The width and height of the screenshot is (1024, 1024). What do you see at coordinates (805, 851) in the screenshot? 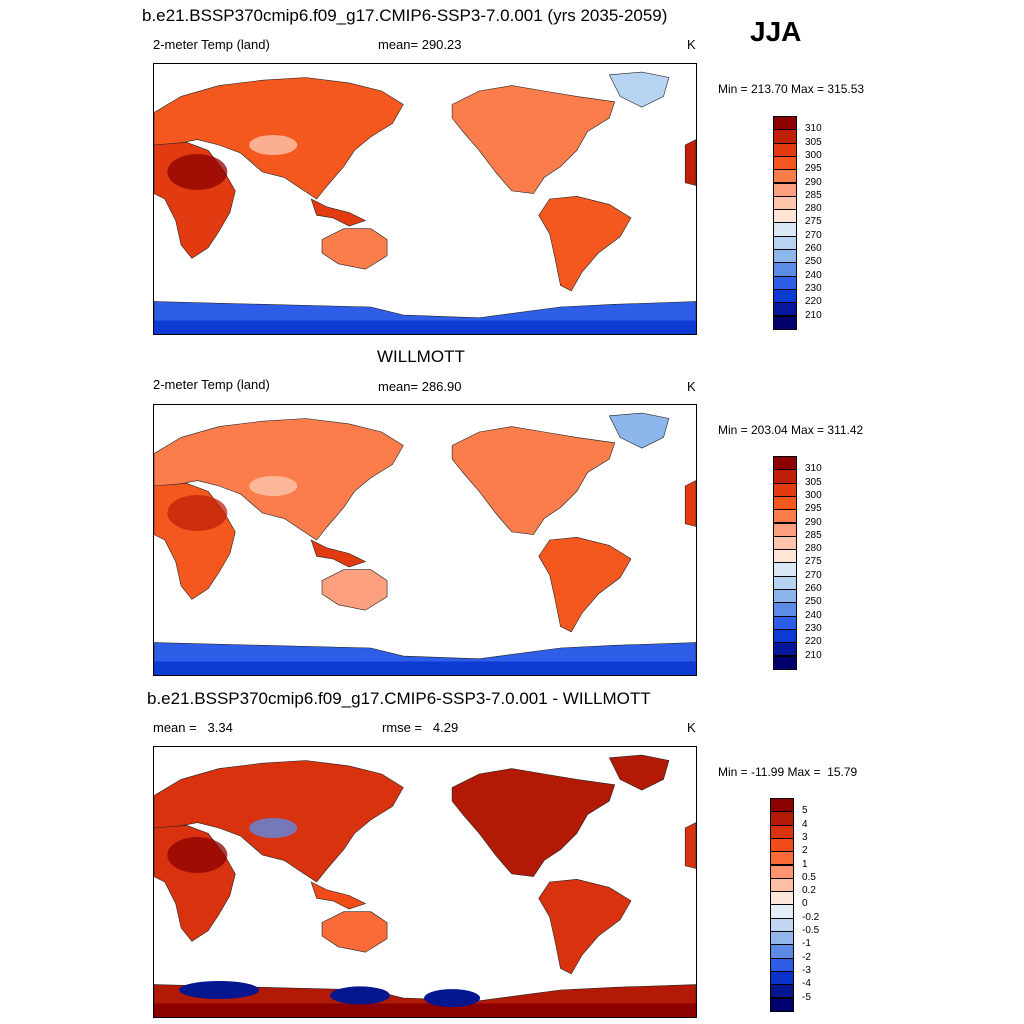
I see `colorbar-tick-label: 2` at bounding box center [805, 851].